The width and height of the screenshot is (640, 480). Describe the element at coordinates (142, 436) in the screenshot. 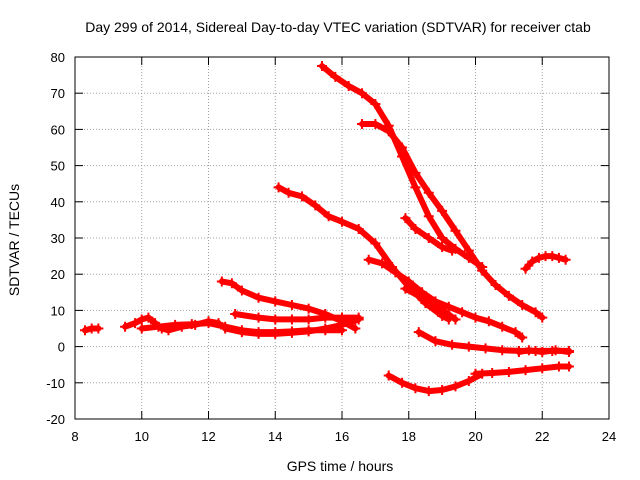

I see `x-tick-label: 10` at that location.